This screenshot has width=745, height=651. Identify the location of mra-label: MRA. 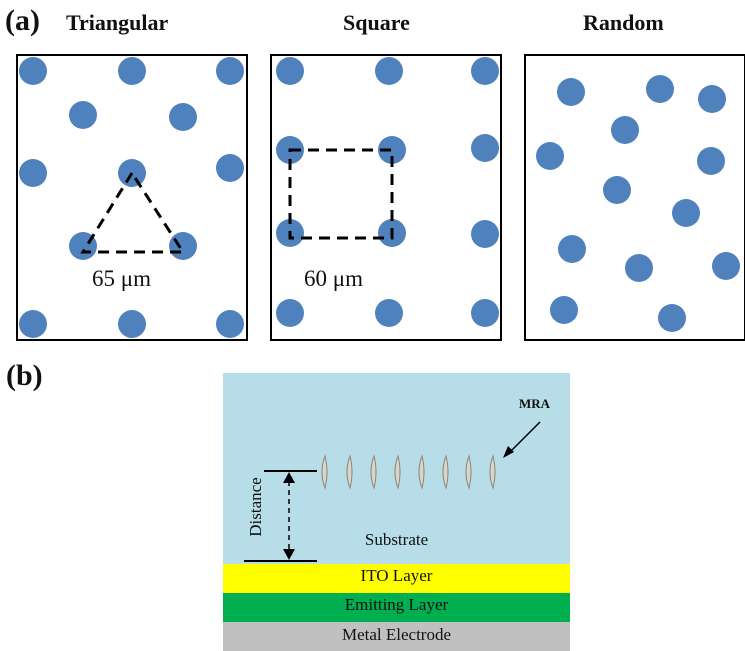
(535, 403).